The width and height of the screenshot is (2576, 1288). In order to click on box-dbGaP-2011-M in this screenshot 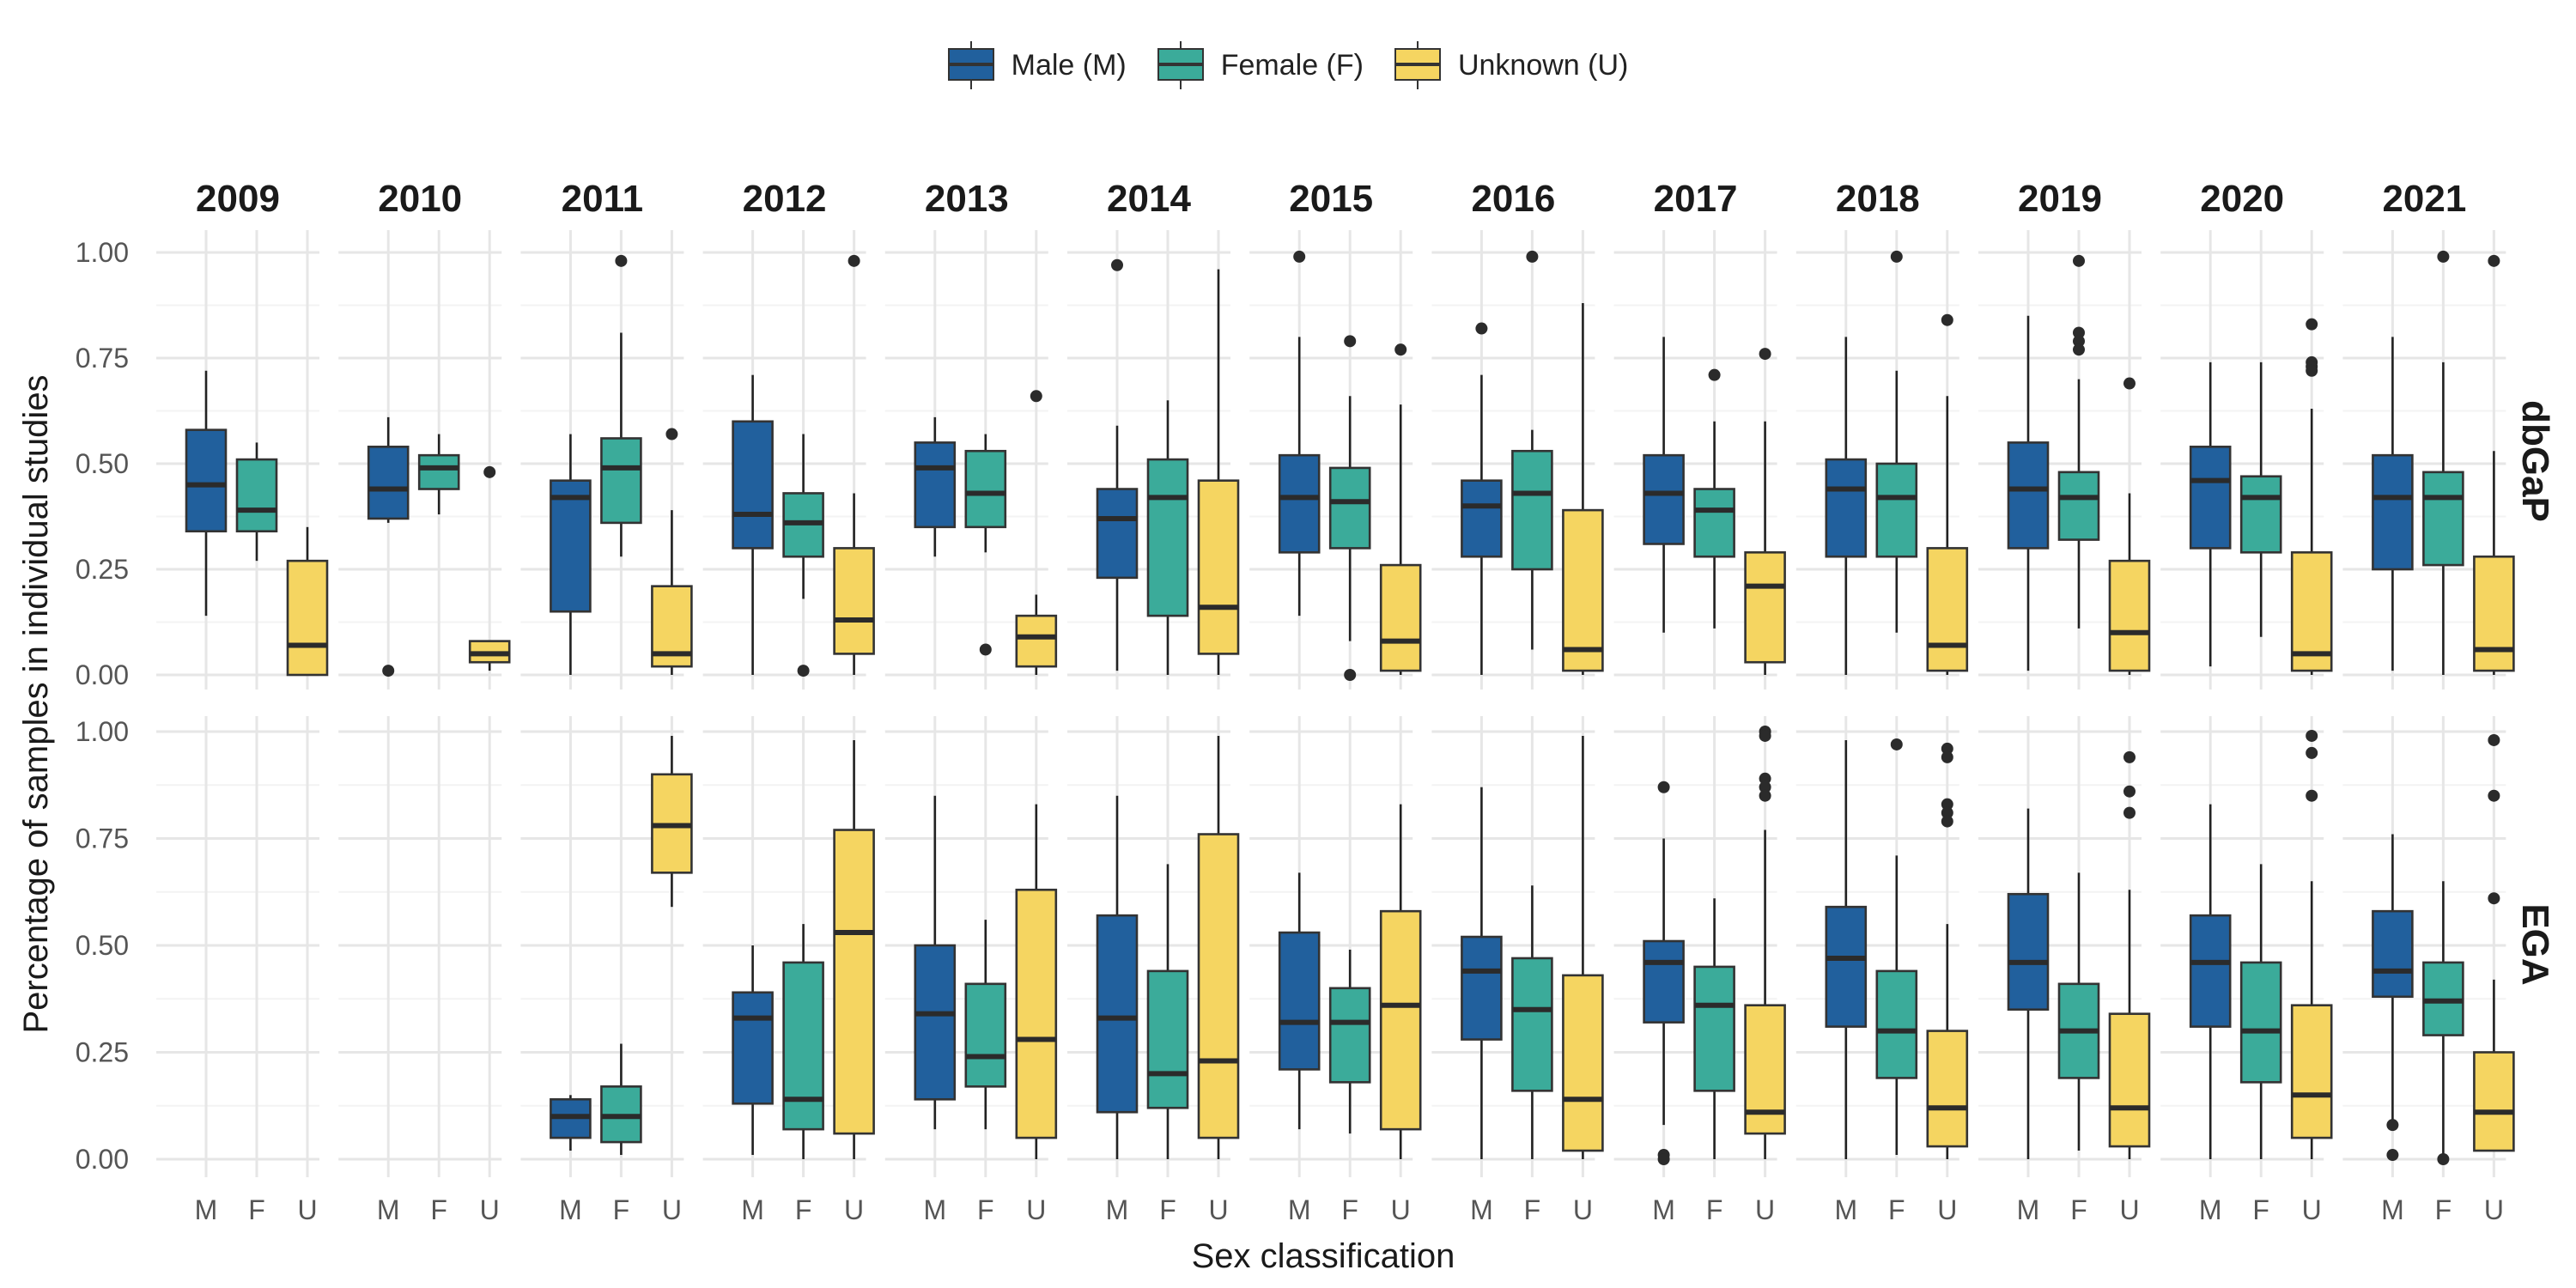, I will do `click(571, 554)`.